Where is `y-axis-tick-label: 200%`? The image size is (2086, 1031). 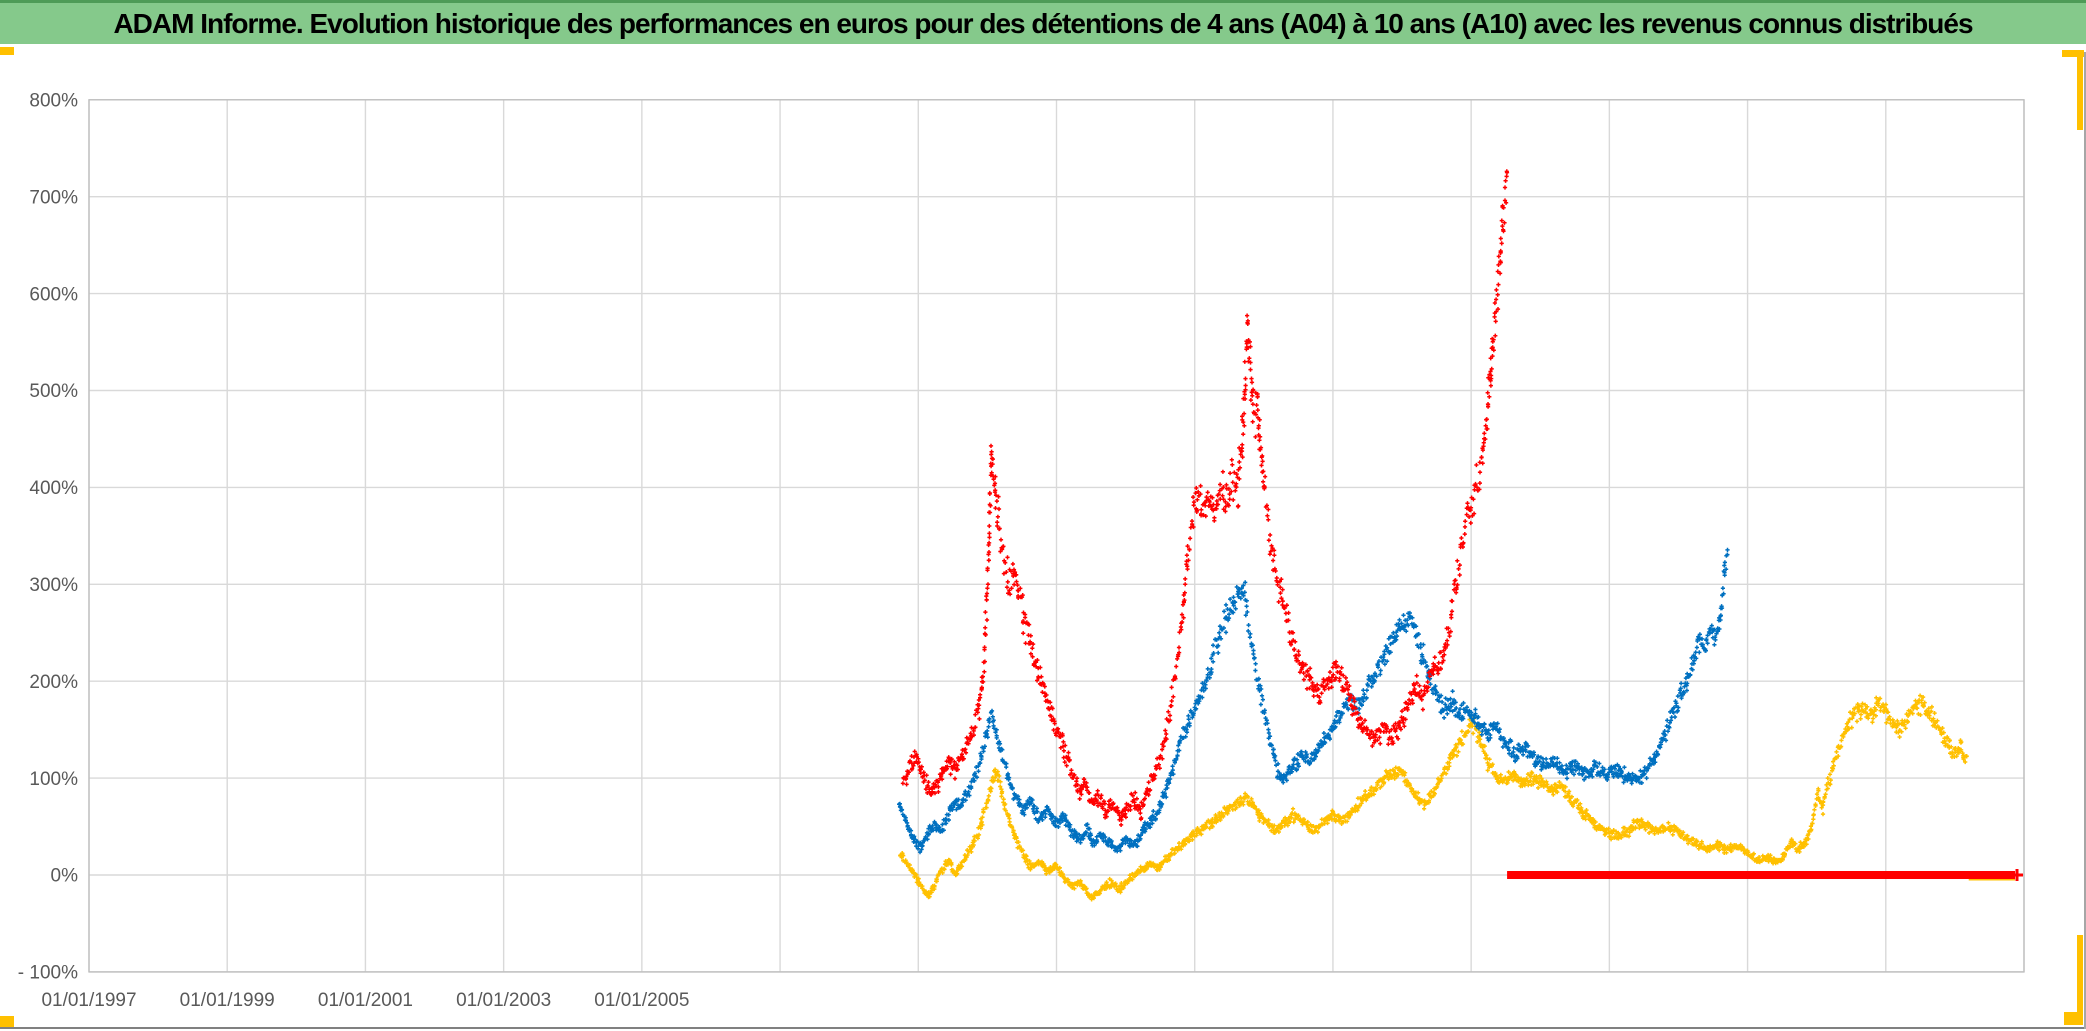
y-axis-tick-label: 200% is located at coordinates (53, 682).